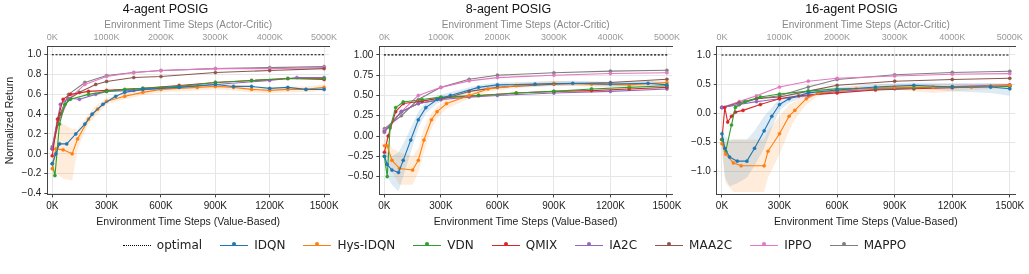 The height and width of the screenshot is (274, 1029). I want to click on y-tick-label: 0.5, so click(704, 83).